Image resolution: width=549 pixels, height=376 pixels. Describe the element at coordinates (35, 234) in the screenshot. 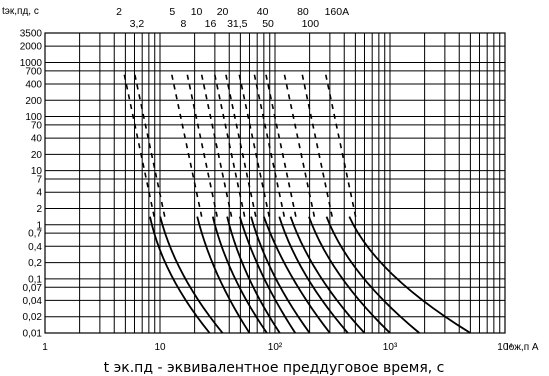

I see `y-tick-label: 0,7` at that location.